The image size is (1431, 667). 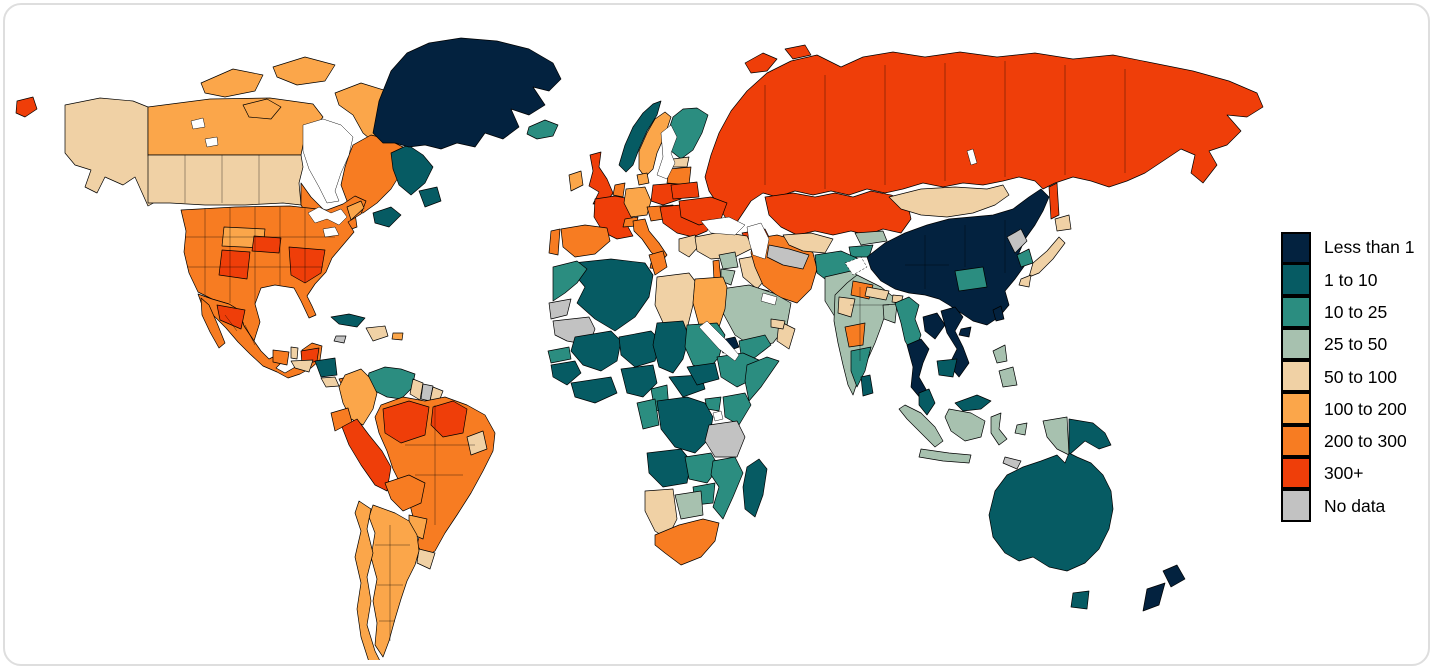 I want to click on country-belize, so click(x=294, y=353).